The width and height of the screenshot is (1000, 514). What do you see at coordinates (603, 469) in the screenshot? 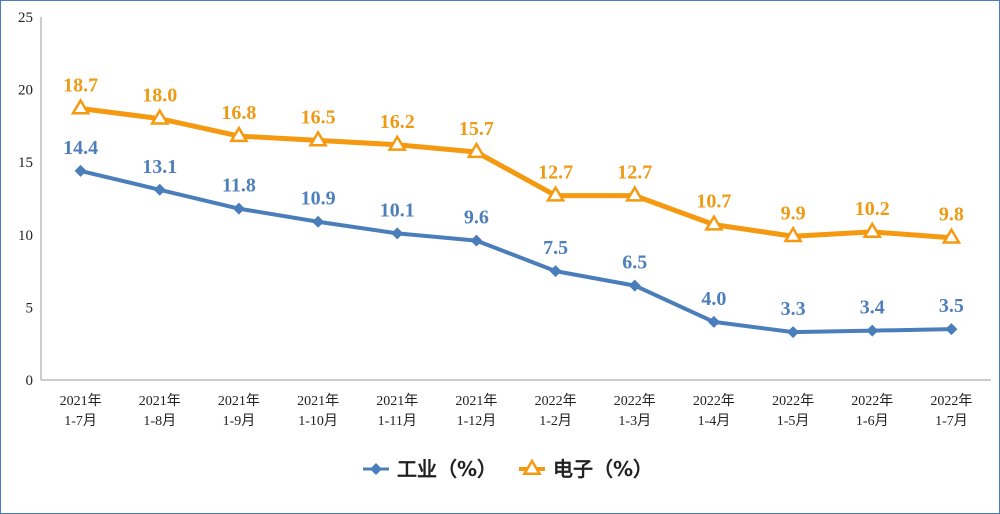
I see `legend-label-2: 电子（%）` at bounding box center [603, 469].